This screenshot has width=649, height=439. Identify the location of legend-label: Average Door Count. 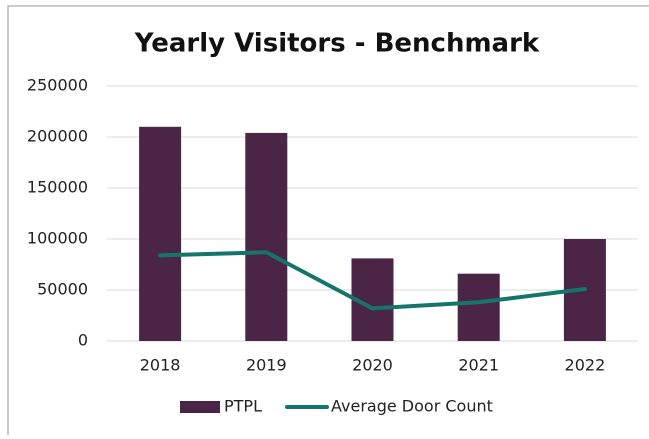
(412, 406).